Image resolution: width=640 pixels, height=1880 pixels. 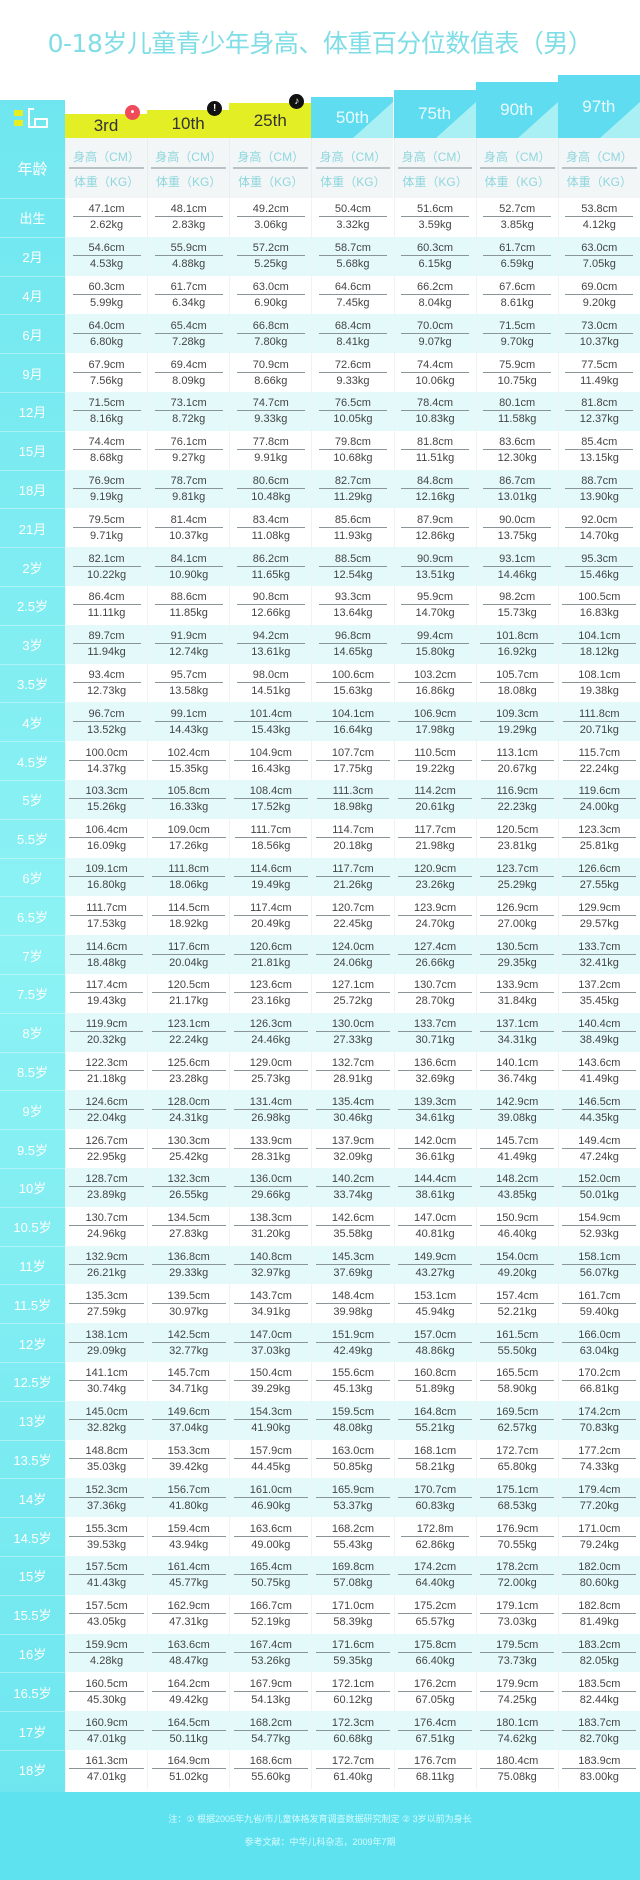 I want to click on height-unit-label: 身高（CM）, so click(x=188, y=157).